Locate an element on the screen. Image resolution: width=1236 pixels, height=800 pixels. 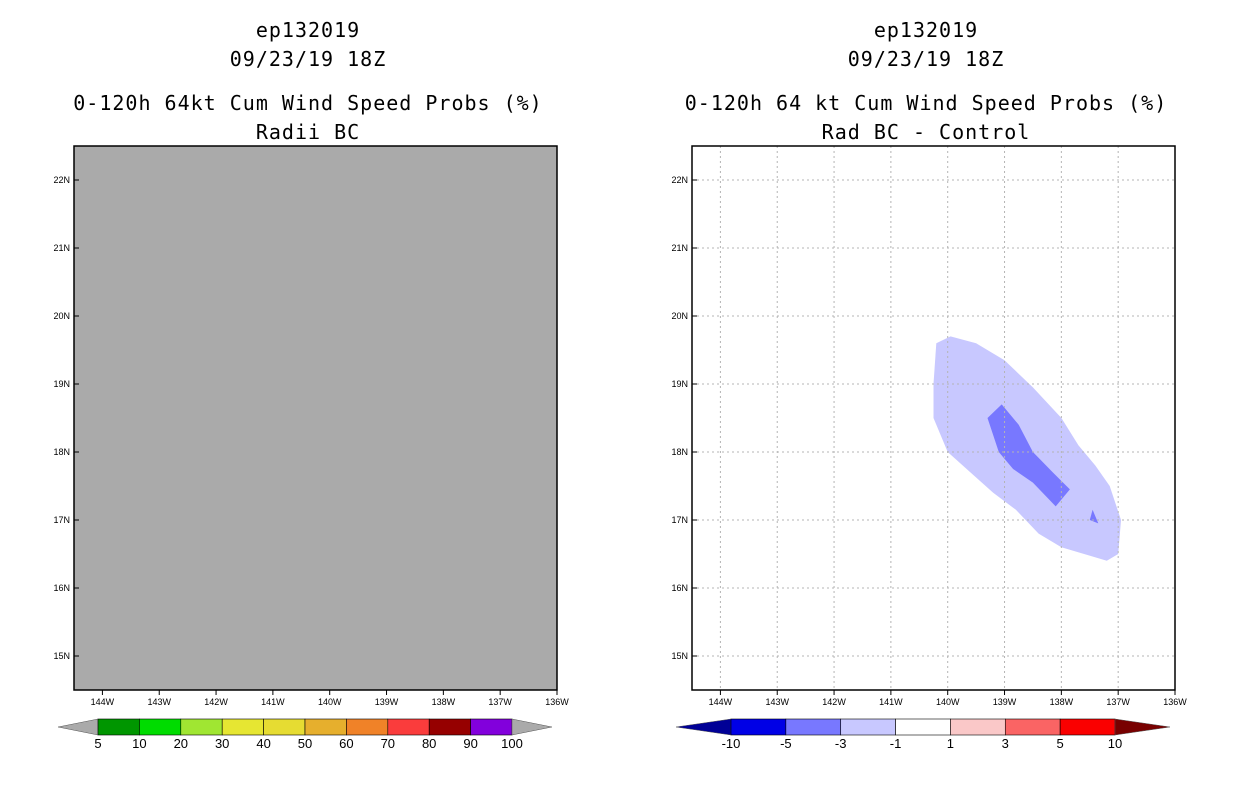
colorbar-label: 3 is located at coordinates (1005, 743).